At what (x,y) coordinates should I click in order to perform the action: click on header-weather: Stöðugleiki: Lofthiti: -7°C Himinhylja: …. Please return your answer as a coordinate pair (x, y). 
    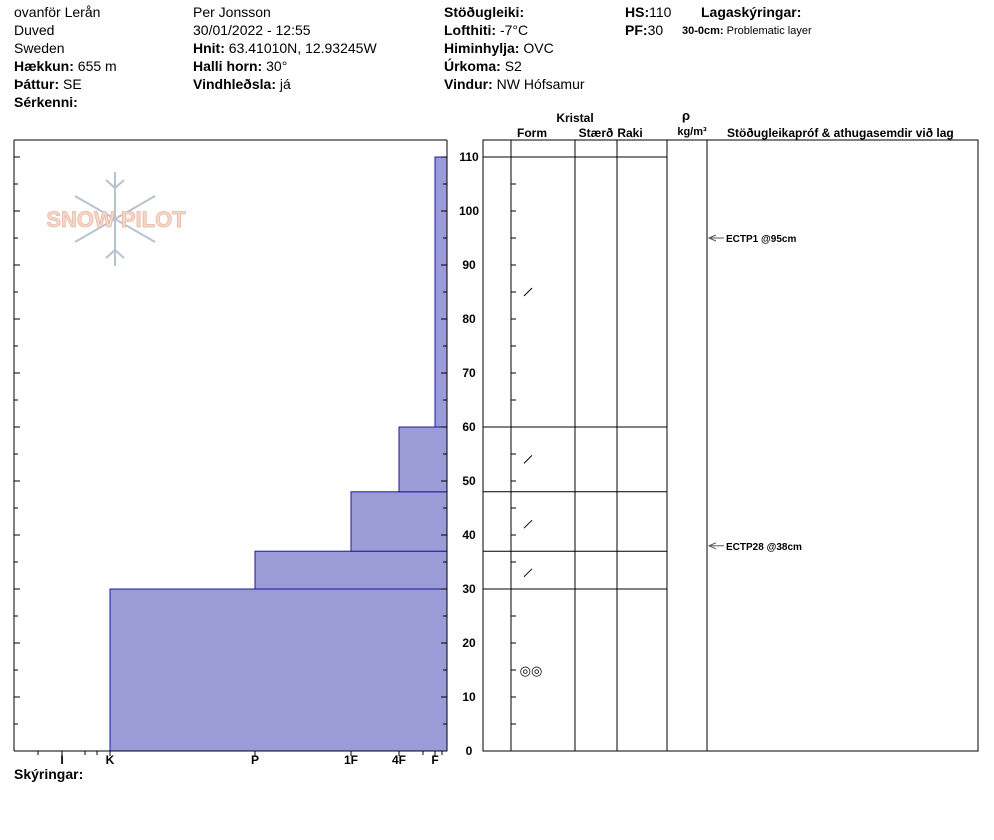
    Looking at the image, I should click on (514, 48).